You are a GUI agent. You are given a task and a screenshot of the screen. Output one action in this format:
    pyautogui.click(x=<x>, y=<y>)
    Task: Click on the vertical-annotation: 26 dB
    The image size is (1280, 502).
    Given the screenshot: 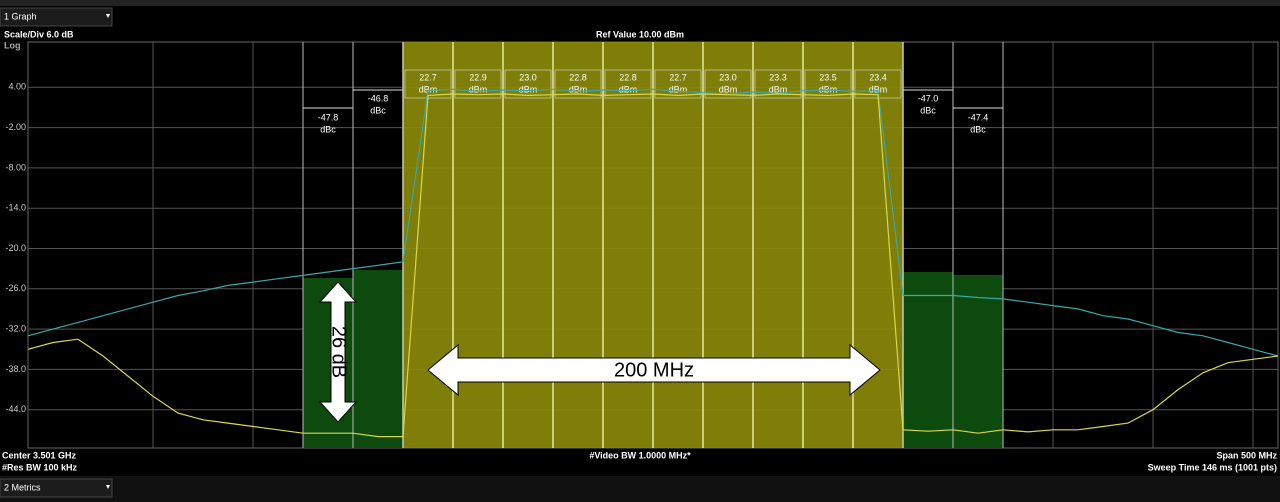 What is the action you would take?
    pyautogui.click(x=339, y=352)
    